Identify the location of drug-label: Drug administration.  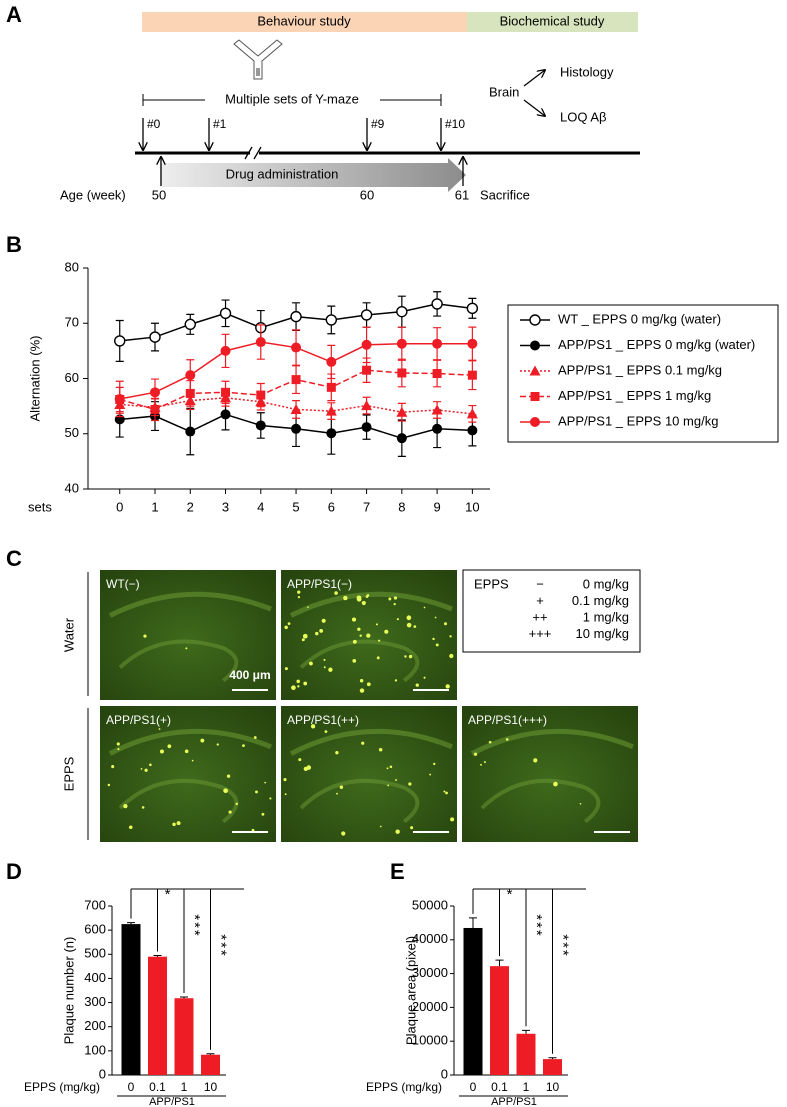
(282, 173).